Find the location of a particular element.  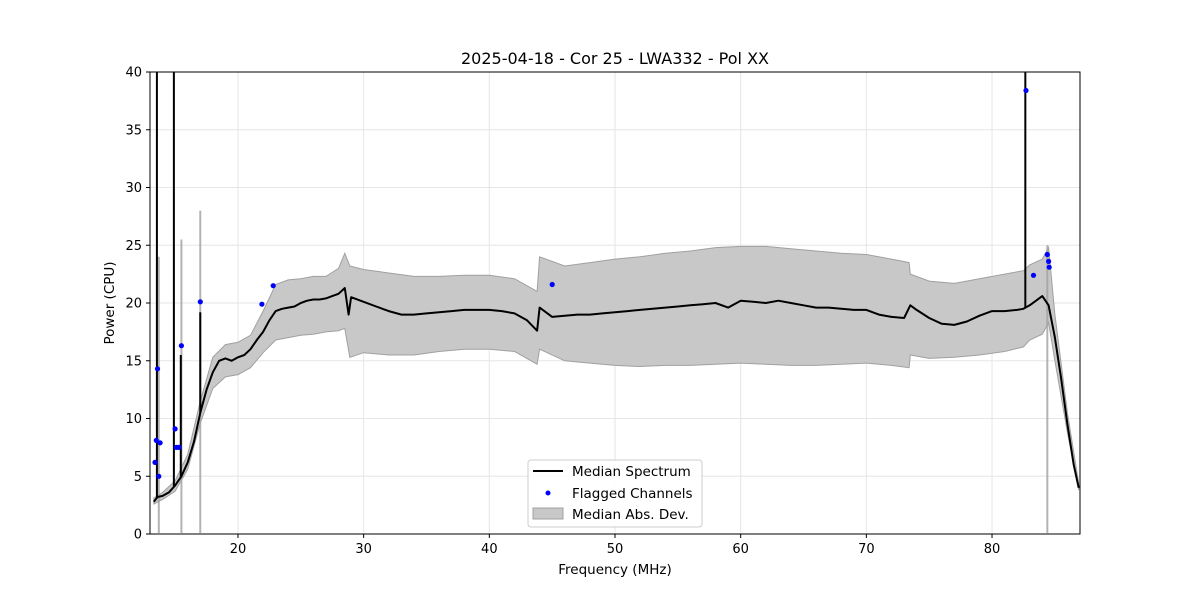

y-tick-label: 35 is located at coordinates (133, 130).